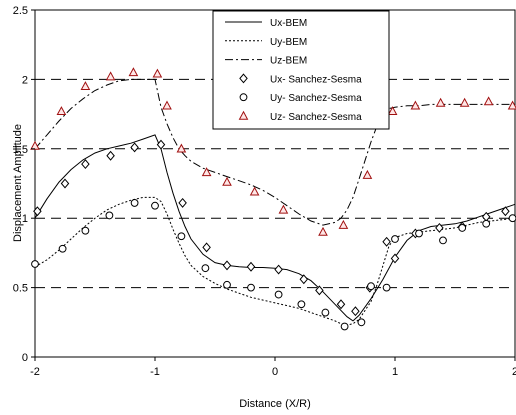  What do you see at coordinates (20, 11) in the screenshot?
I see `y-tick-label: 2.5` at bounding box center [20, 11].